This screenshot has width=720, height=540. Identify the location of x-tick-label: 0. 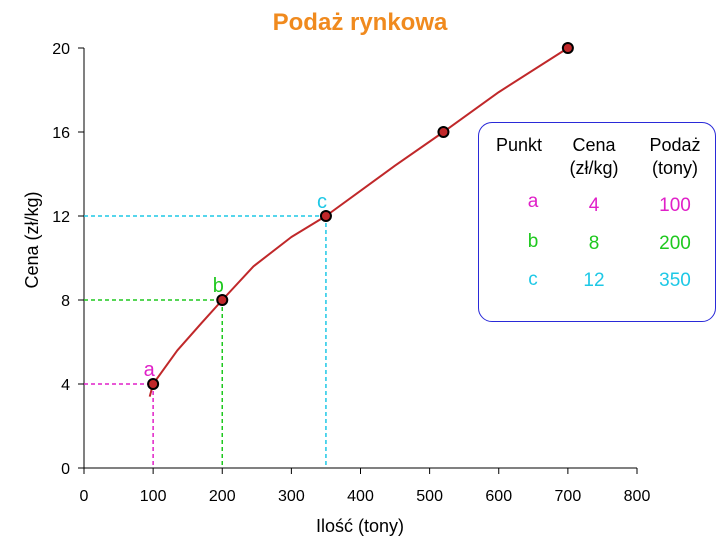
(84, 496).